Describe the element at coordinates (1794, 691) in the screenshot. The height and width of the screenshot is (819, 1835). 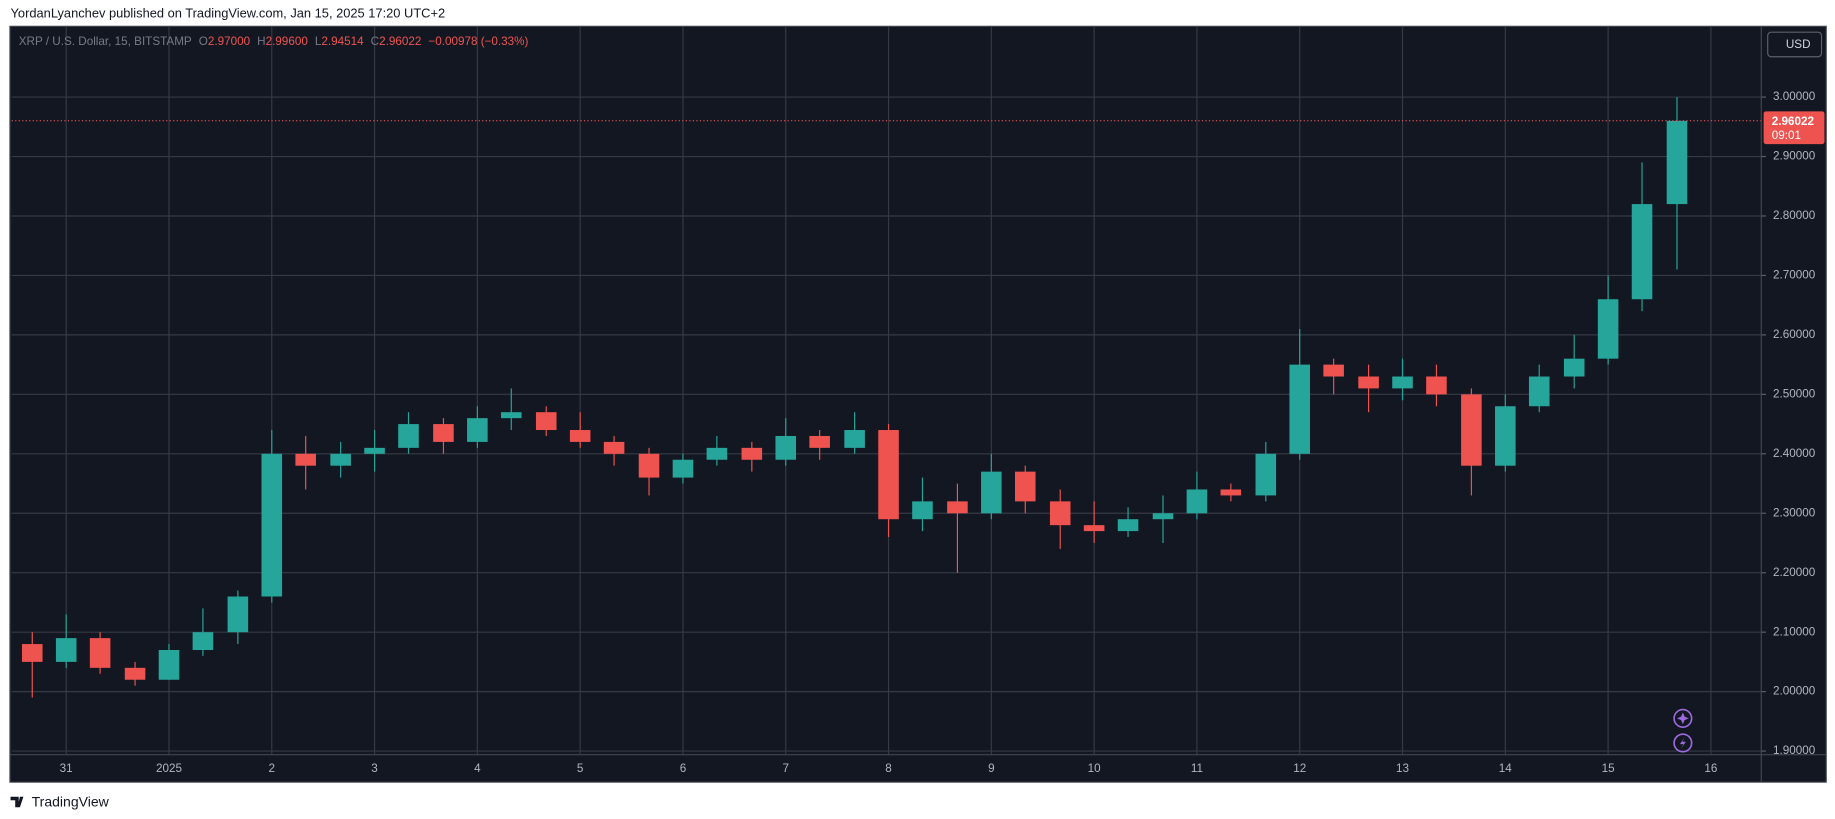
I see `y-tick-label: 2.00000` at that location.